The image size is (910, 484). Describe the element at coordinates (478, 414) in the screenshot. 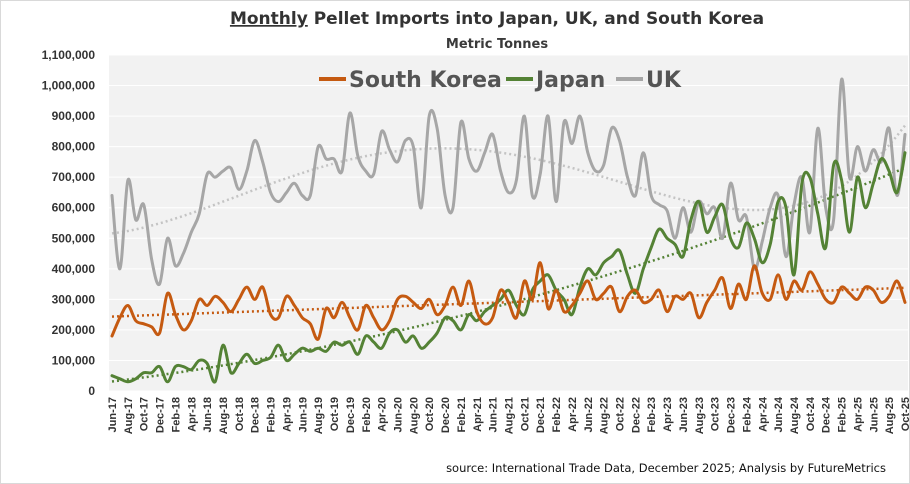

I see `x-tick-label: Apr-21` at that location.